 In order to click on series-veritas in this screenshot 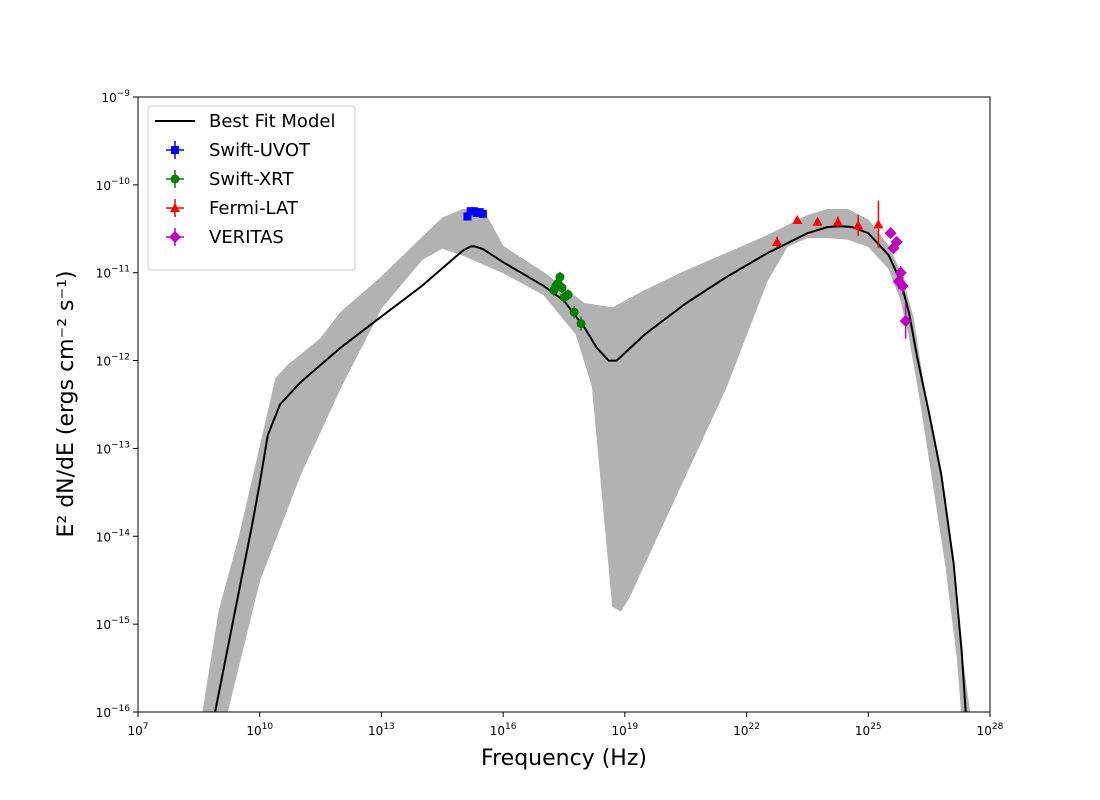, I will do `click(898, 283)`.